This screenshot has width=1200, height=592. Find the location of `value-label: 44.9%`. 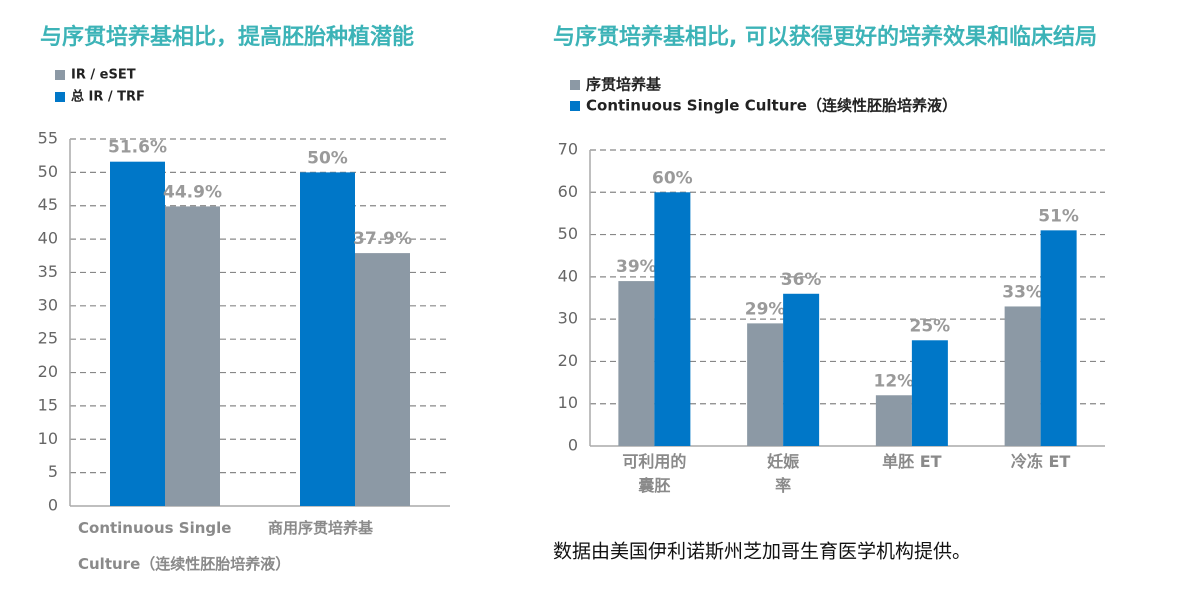

value-label: 44.9% is located at coordinates (192, 192).